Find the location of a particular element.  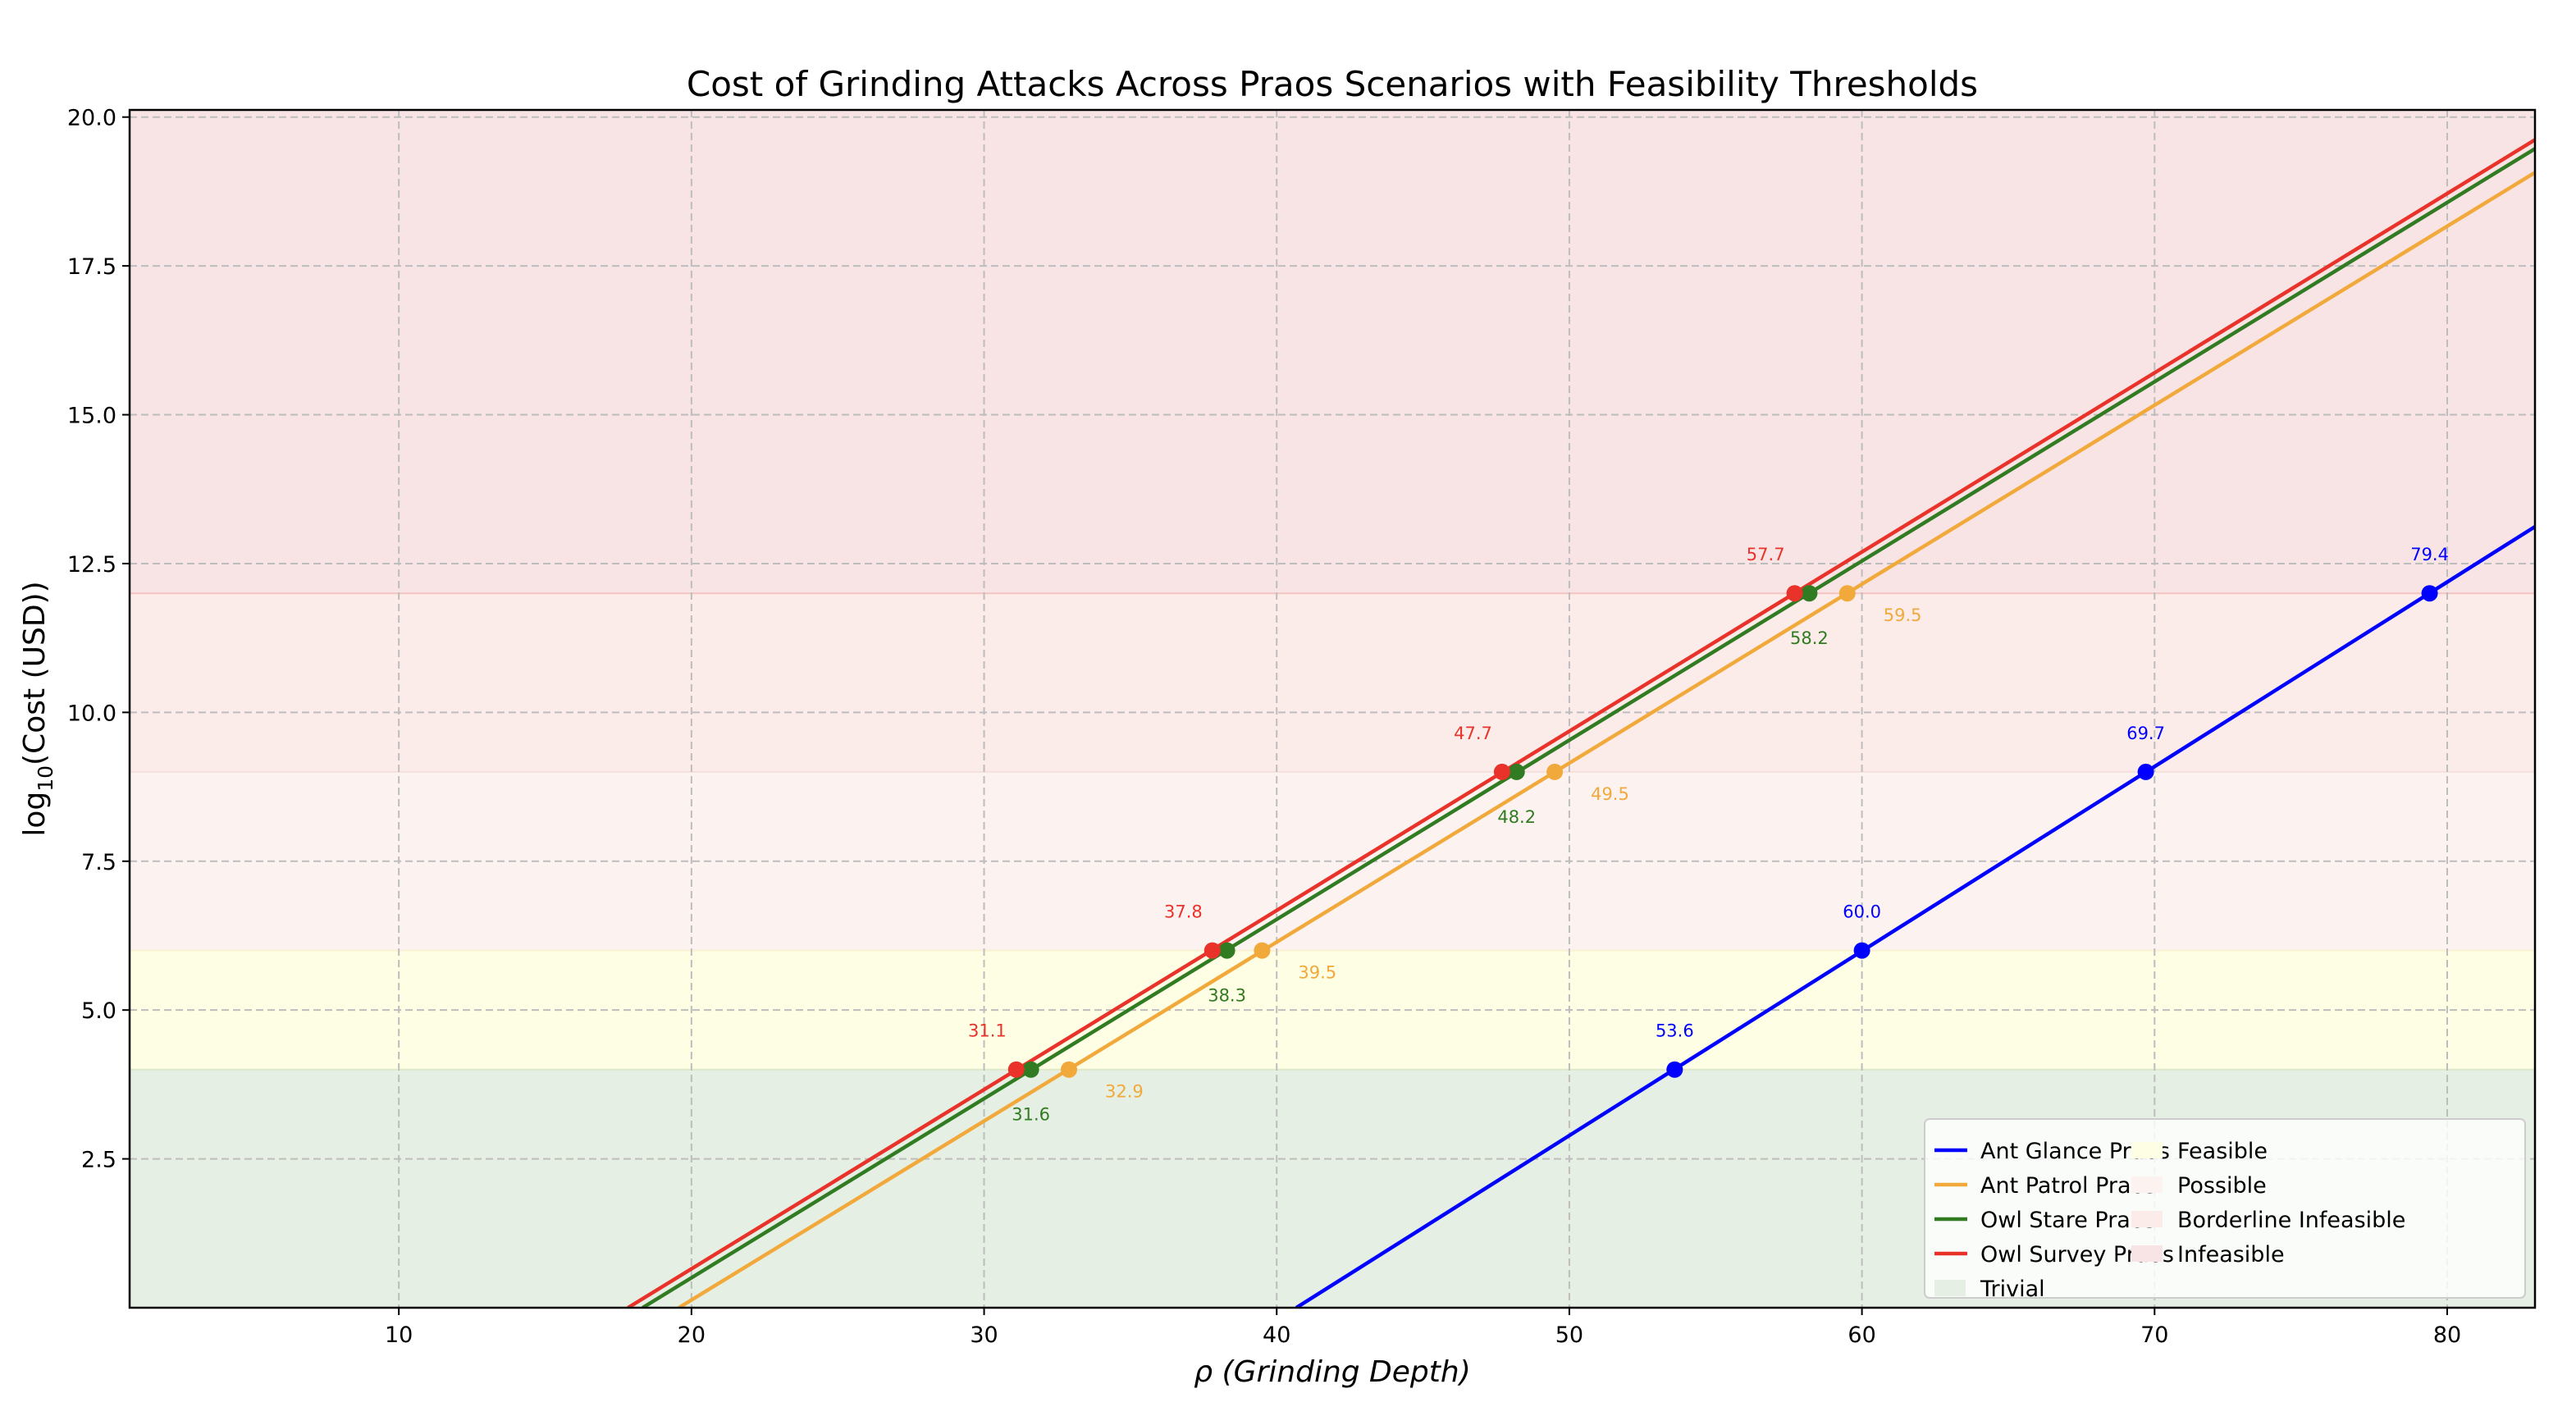

legend-box is located at coordinates (2225, 1208).